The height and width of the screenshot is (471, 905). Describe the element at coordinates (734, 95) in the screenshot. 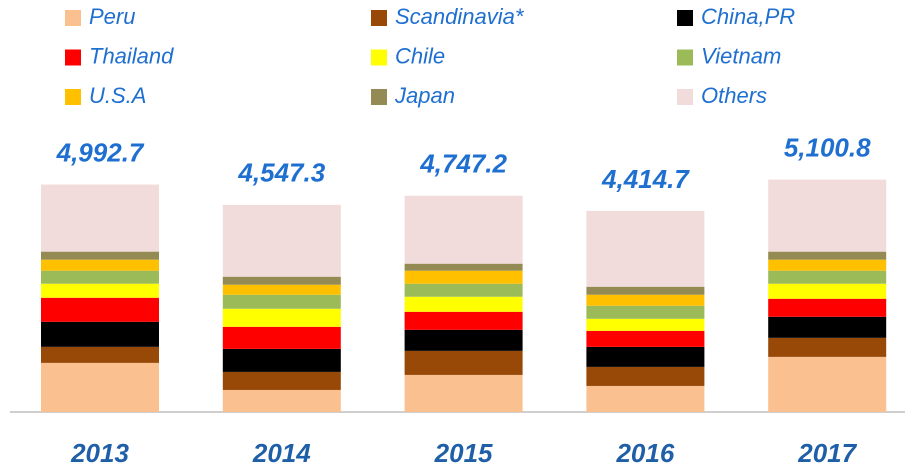

I see `legend-label: Others` at that location.